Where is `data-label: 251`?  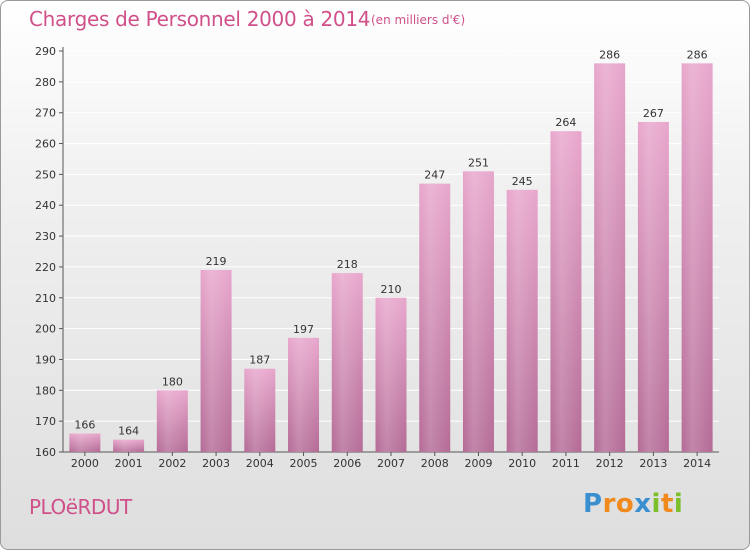 data-label: 251 is located at coordinates (478, 162).